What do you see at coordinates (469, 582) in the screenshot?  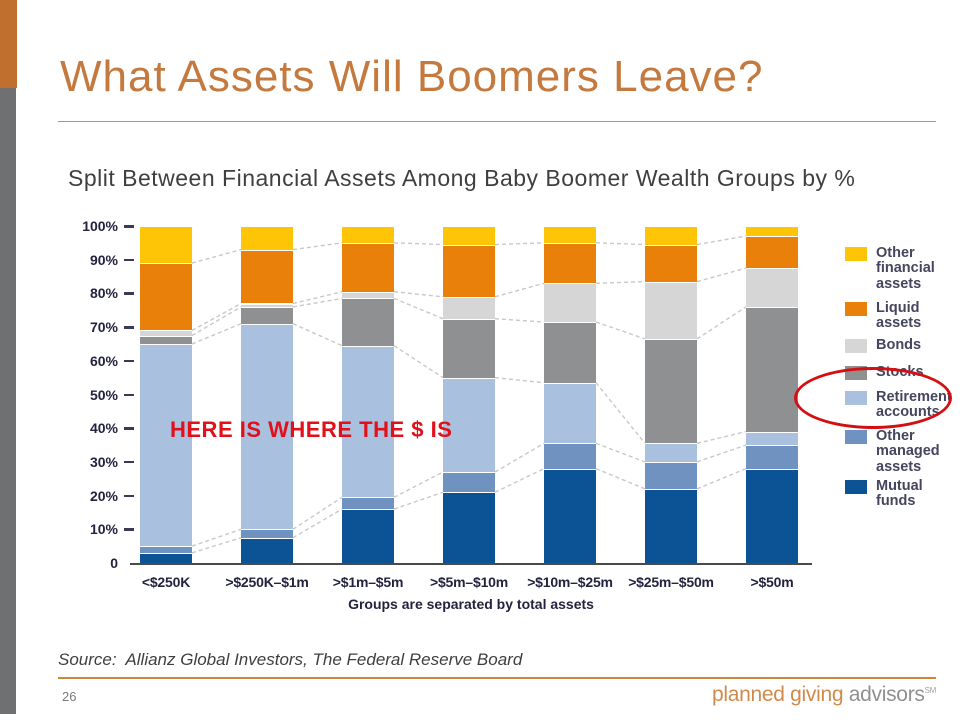 I see `x-category-label: >$5m–$10m` at bounding box center [469, 582].